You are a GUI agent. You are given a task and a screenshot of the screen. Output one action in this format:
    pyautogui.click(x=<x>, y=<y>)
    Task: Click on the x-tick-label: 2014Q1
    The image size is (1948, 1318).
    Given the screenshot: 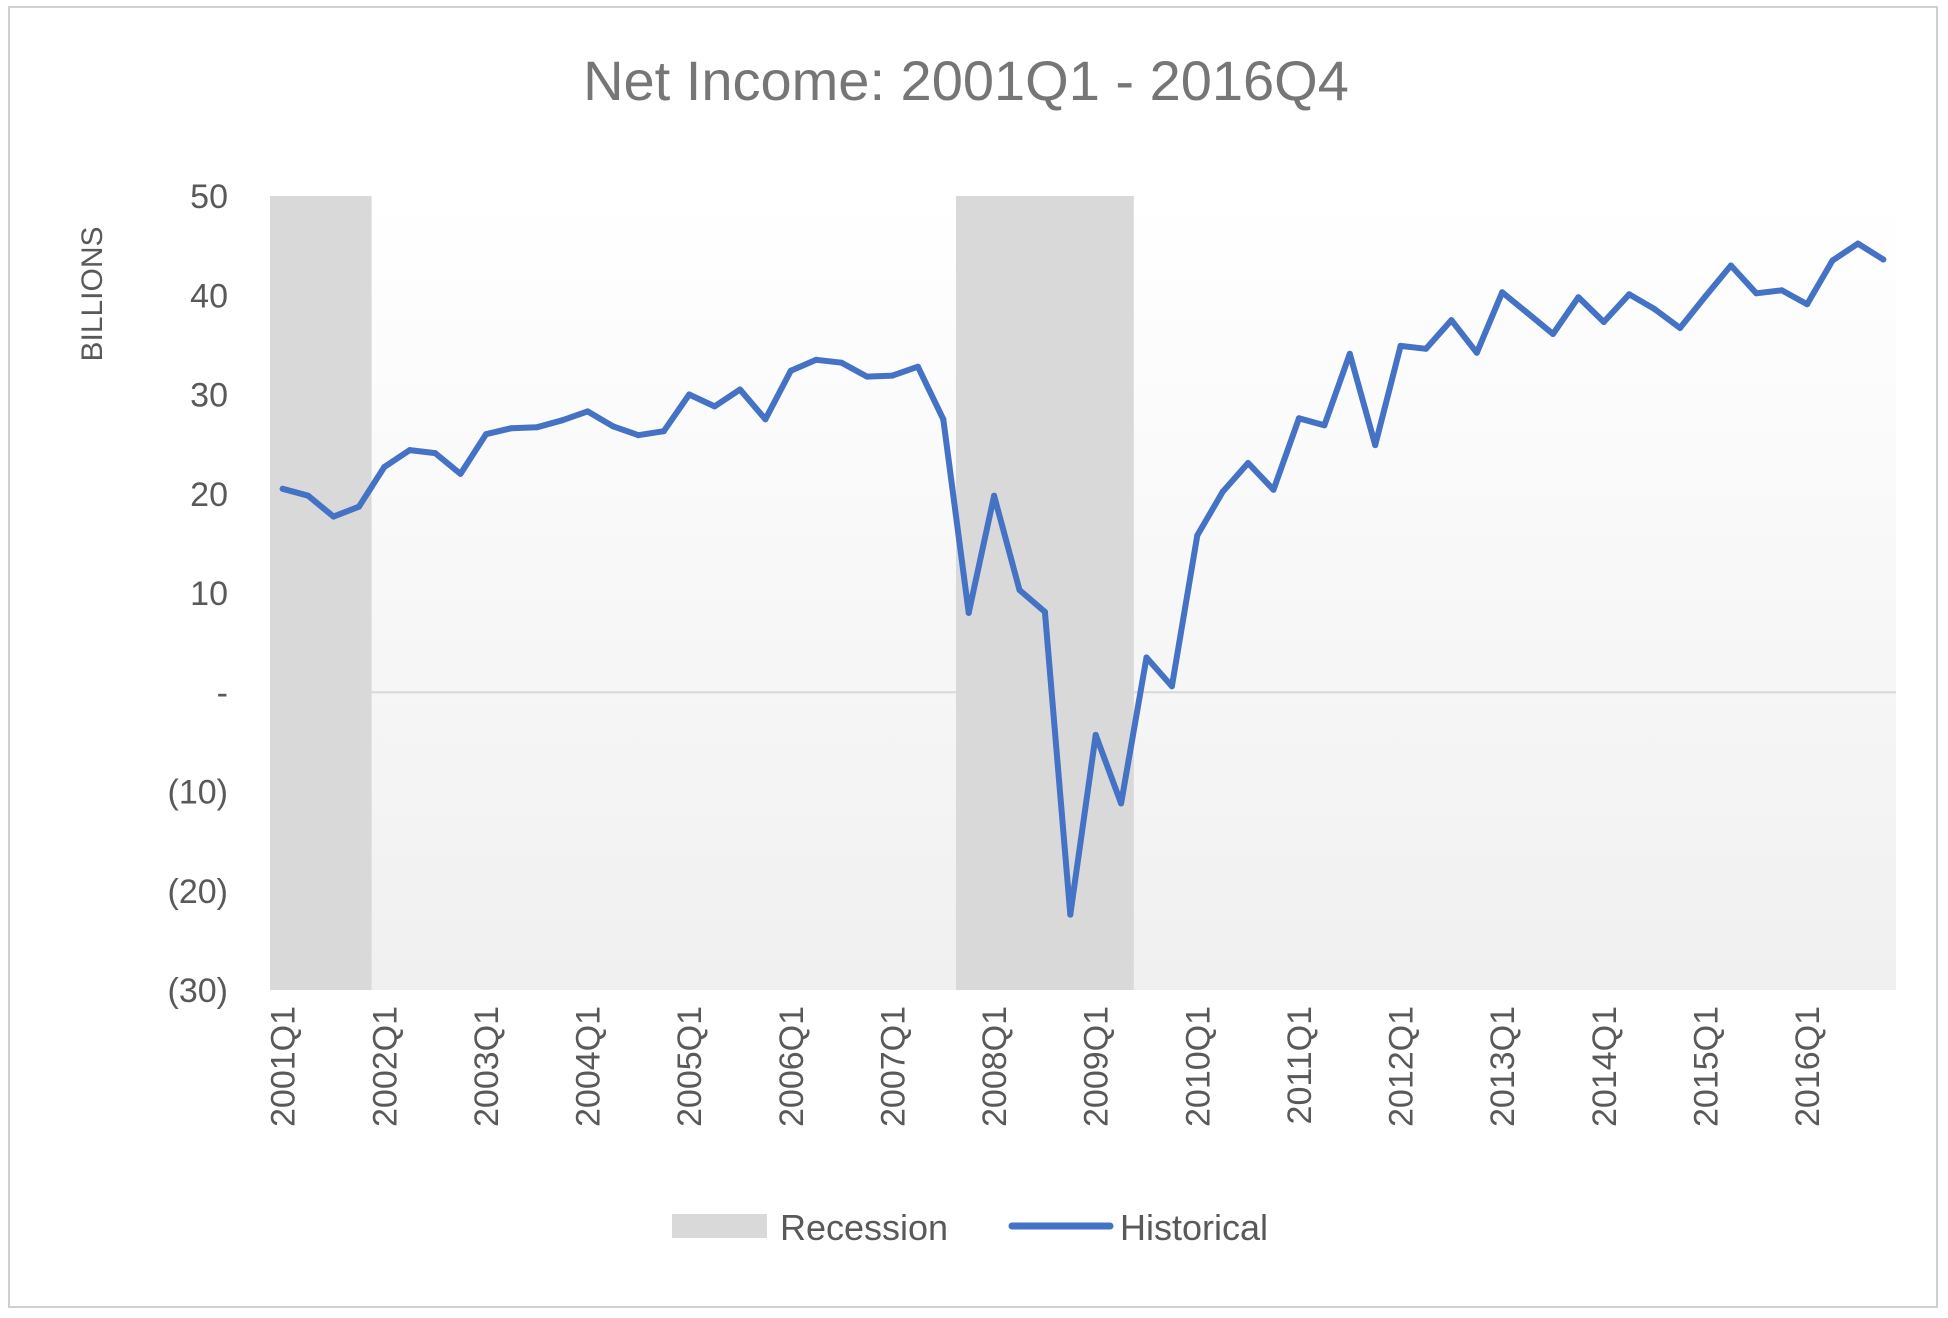 What is the action you would take?
    pyautogui.click(x=1605, y=1066)
    